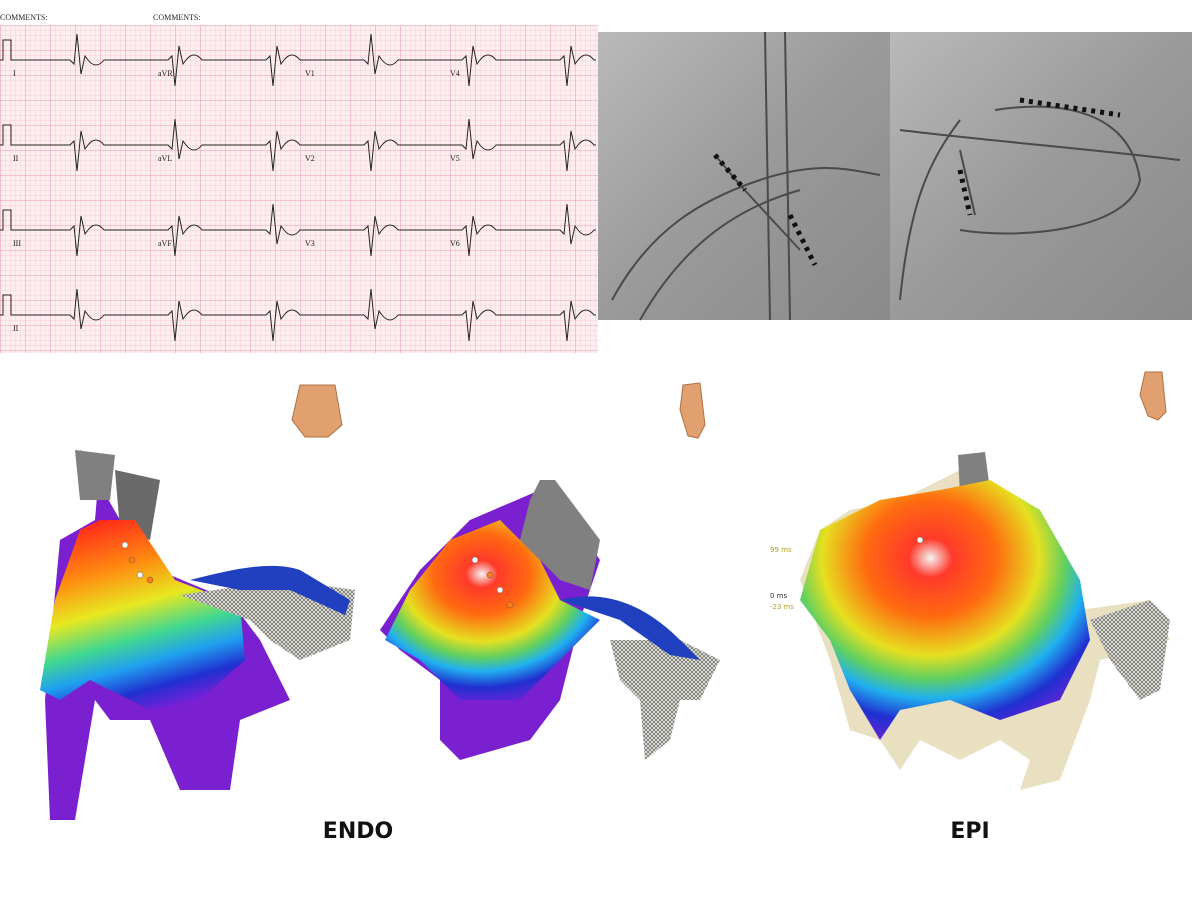  Describe the element at coordinates (778, 596) in the screenshot. I see `isochrone-label: 0 ms` at that location.